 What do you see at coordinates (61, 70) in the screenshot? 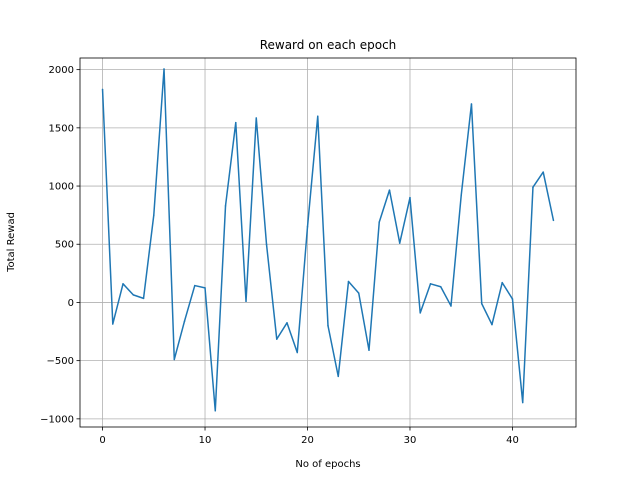
I see `y-tick-label: 2000` at bounding box center [61, 70].